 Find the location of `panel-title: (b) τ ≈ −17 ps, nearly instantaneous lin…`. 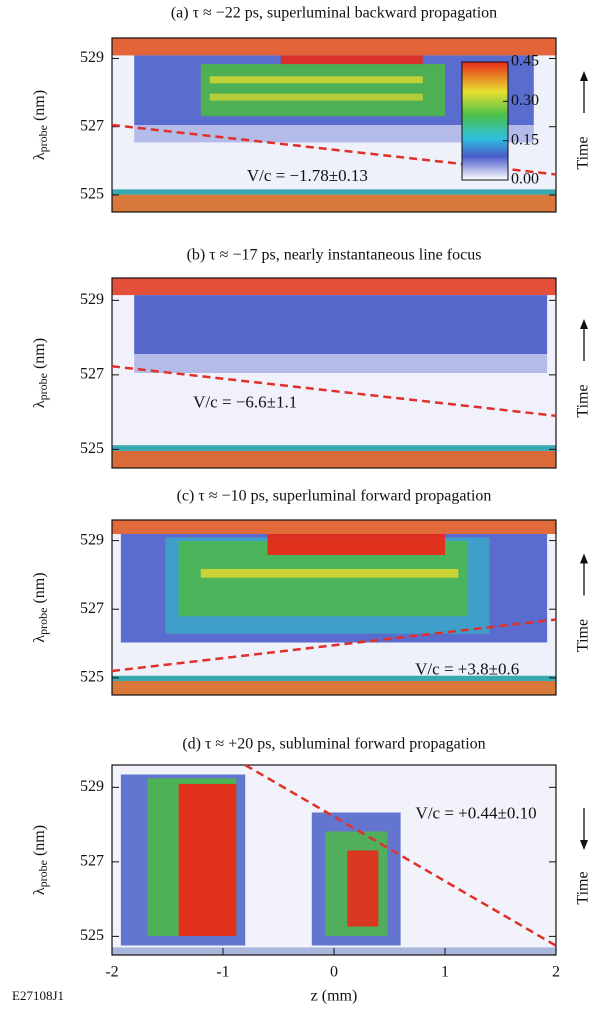

panel-title: (b) τ ≈ −17 ps, nearly instantaneous lin… is located at coordinates (334, 255).